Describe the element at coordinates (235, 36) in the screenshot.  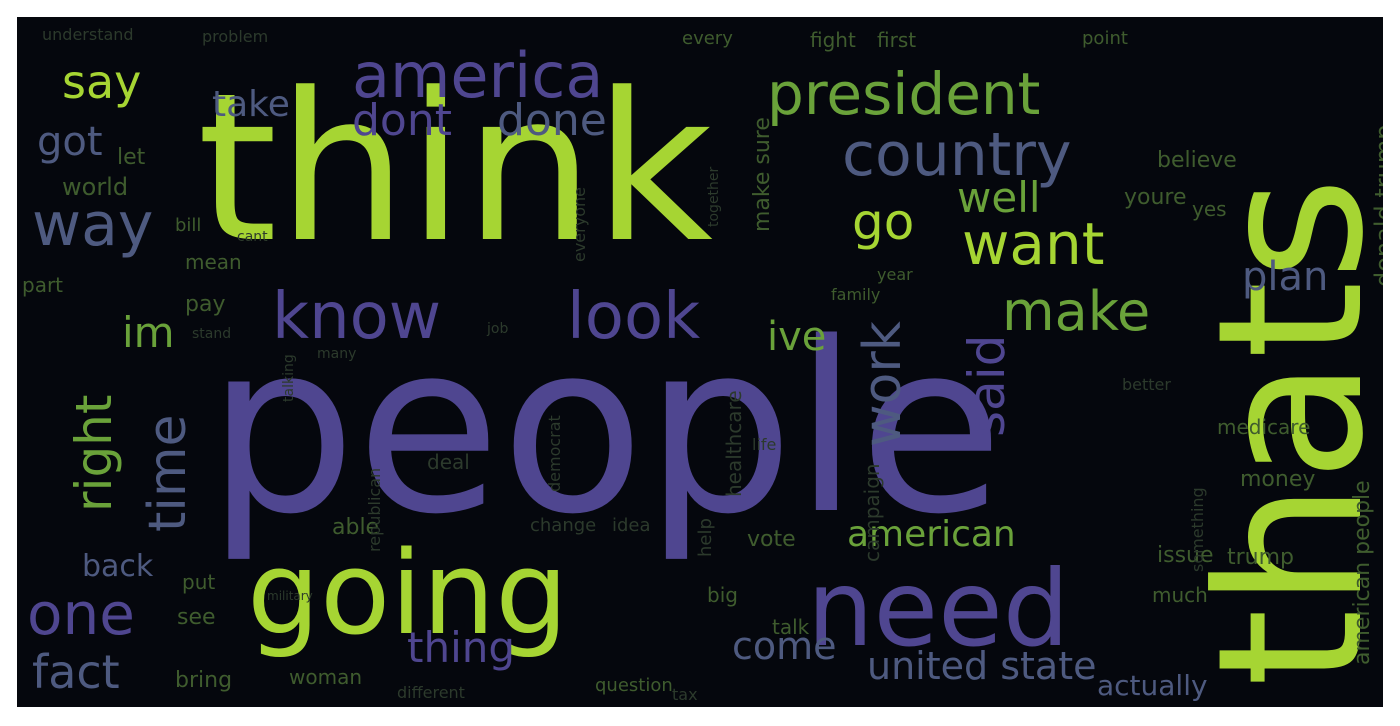
I see `word-problem: problem` at that location.